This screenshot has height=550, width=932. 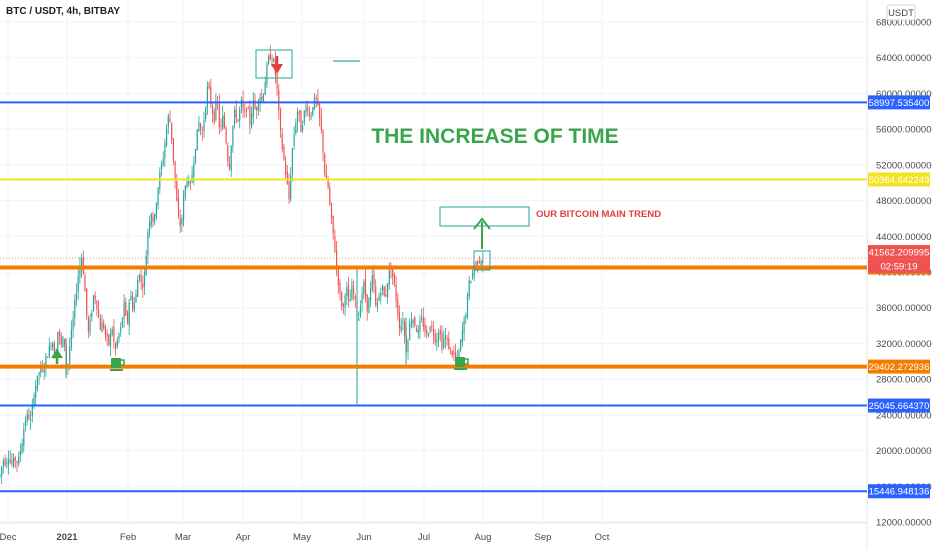 I want to click on current-price-tag: 41562.209995, so click(x=899, y=253).